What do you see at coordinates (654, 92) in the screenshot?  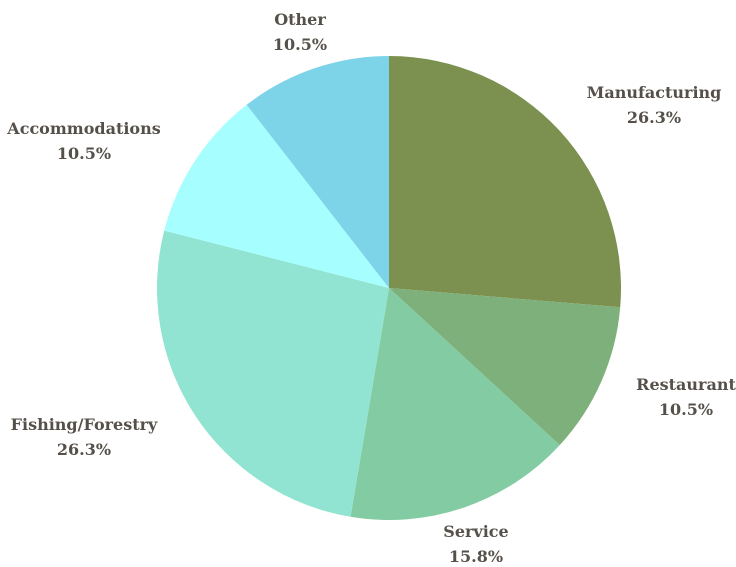 I see `slice-label: Manufacturing` at bounding box center [654, 92].